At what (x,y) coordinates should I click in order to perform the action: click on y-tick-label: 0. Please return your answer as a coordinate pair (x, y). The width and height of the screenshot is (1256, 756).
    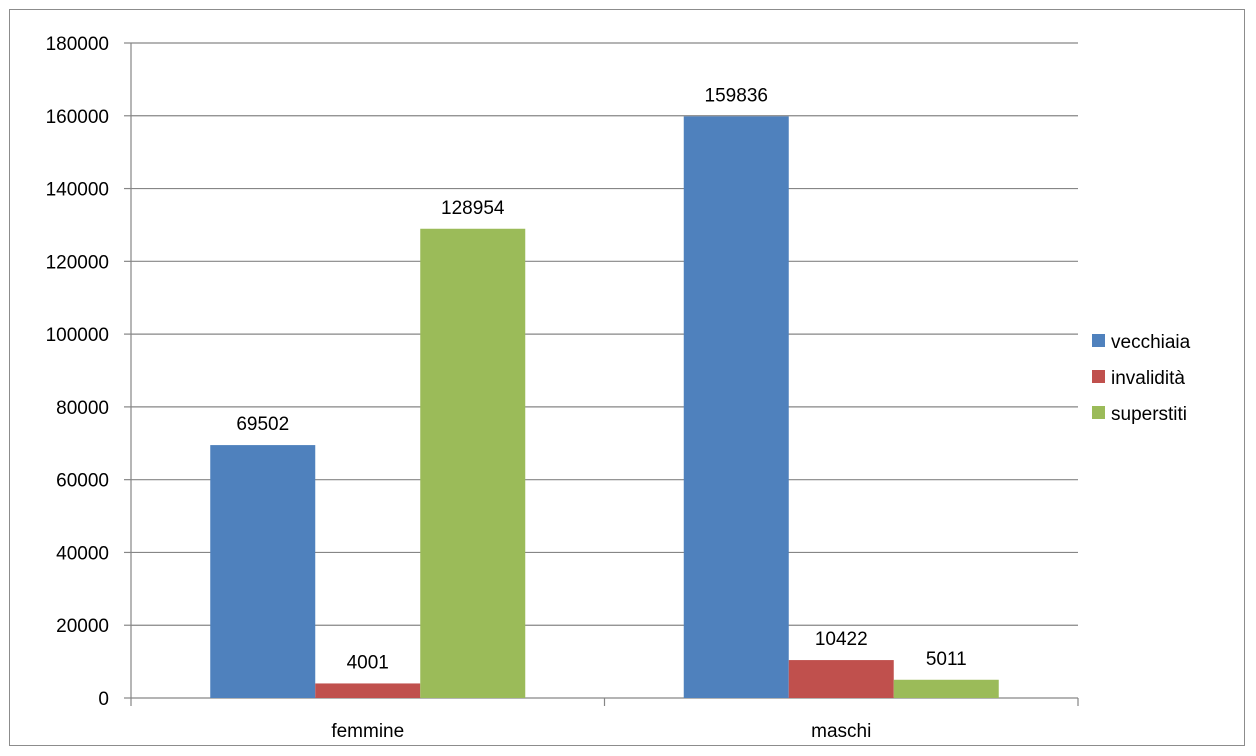
    Looking at the image, I should click on (103, 699).